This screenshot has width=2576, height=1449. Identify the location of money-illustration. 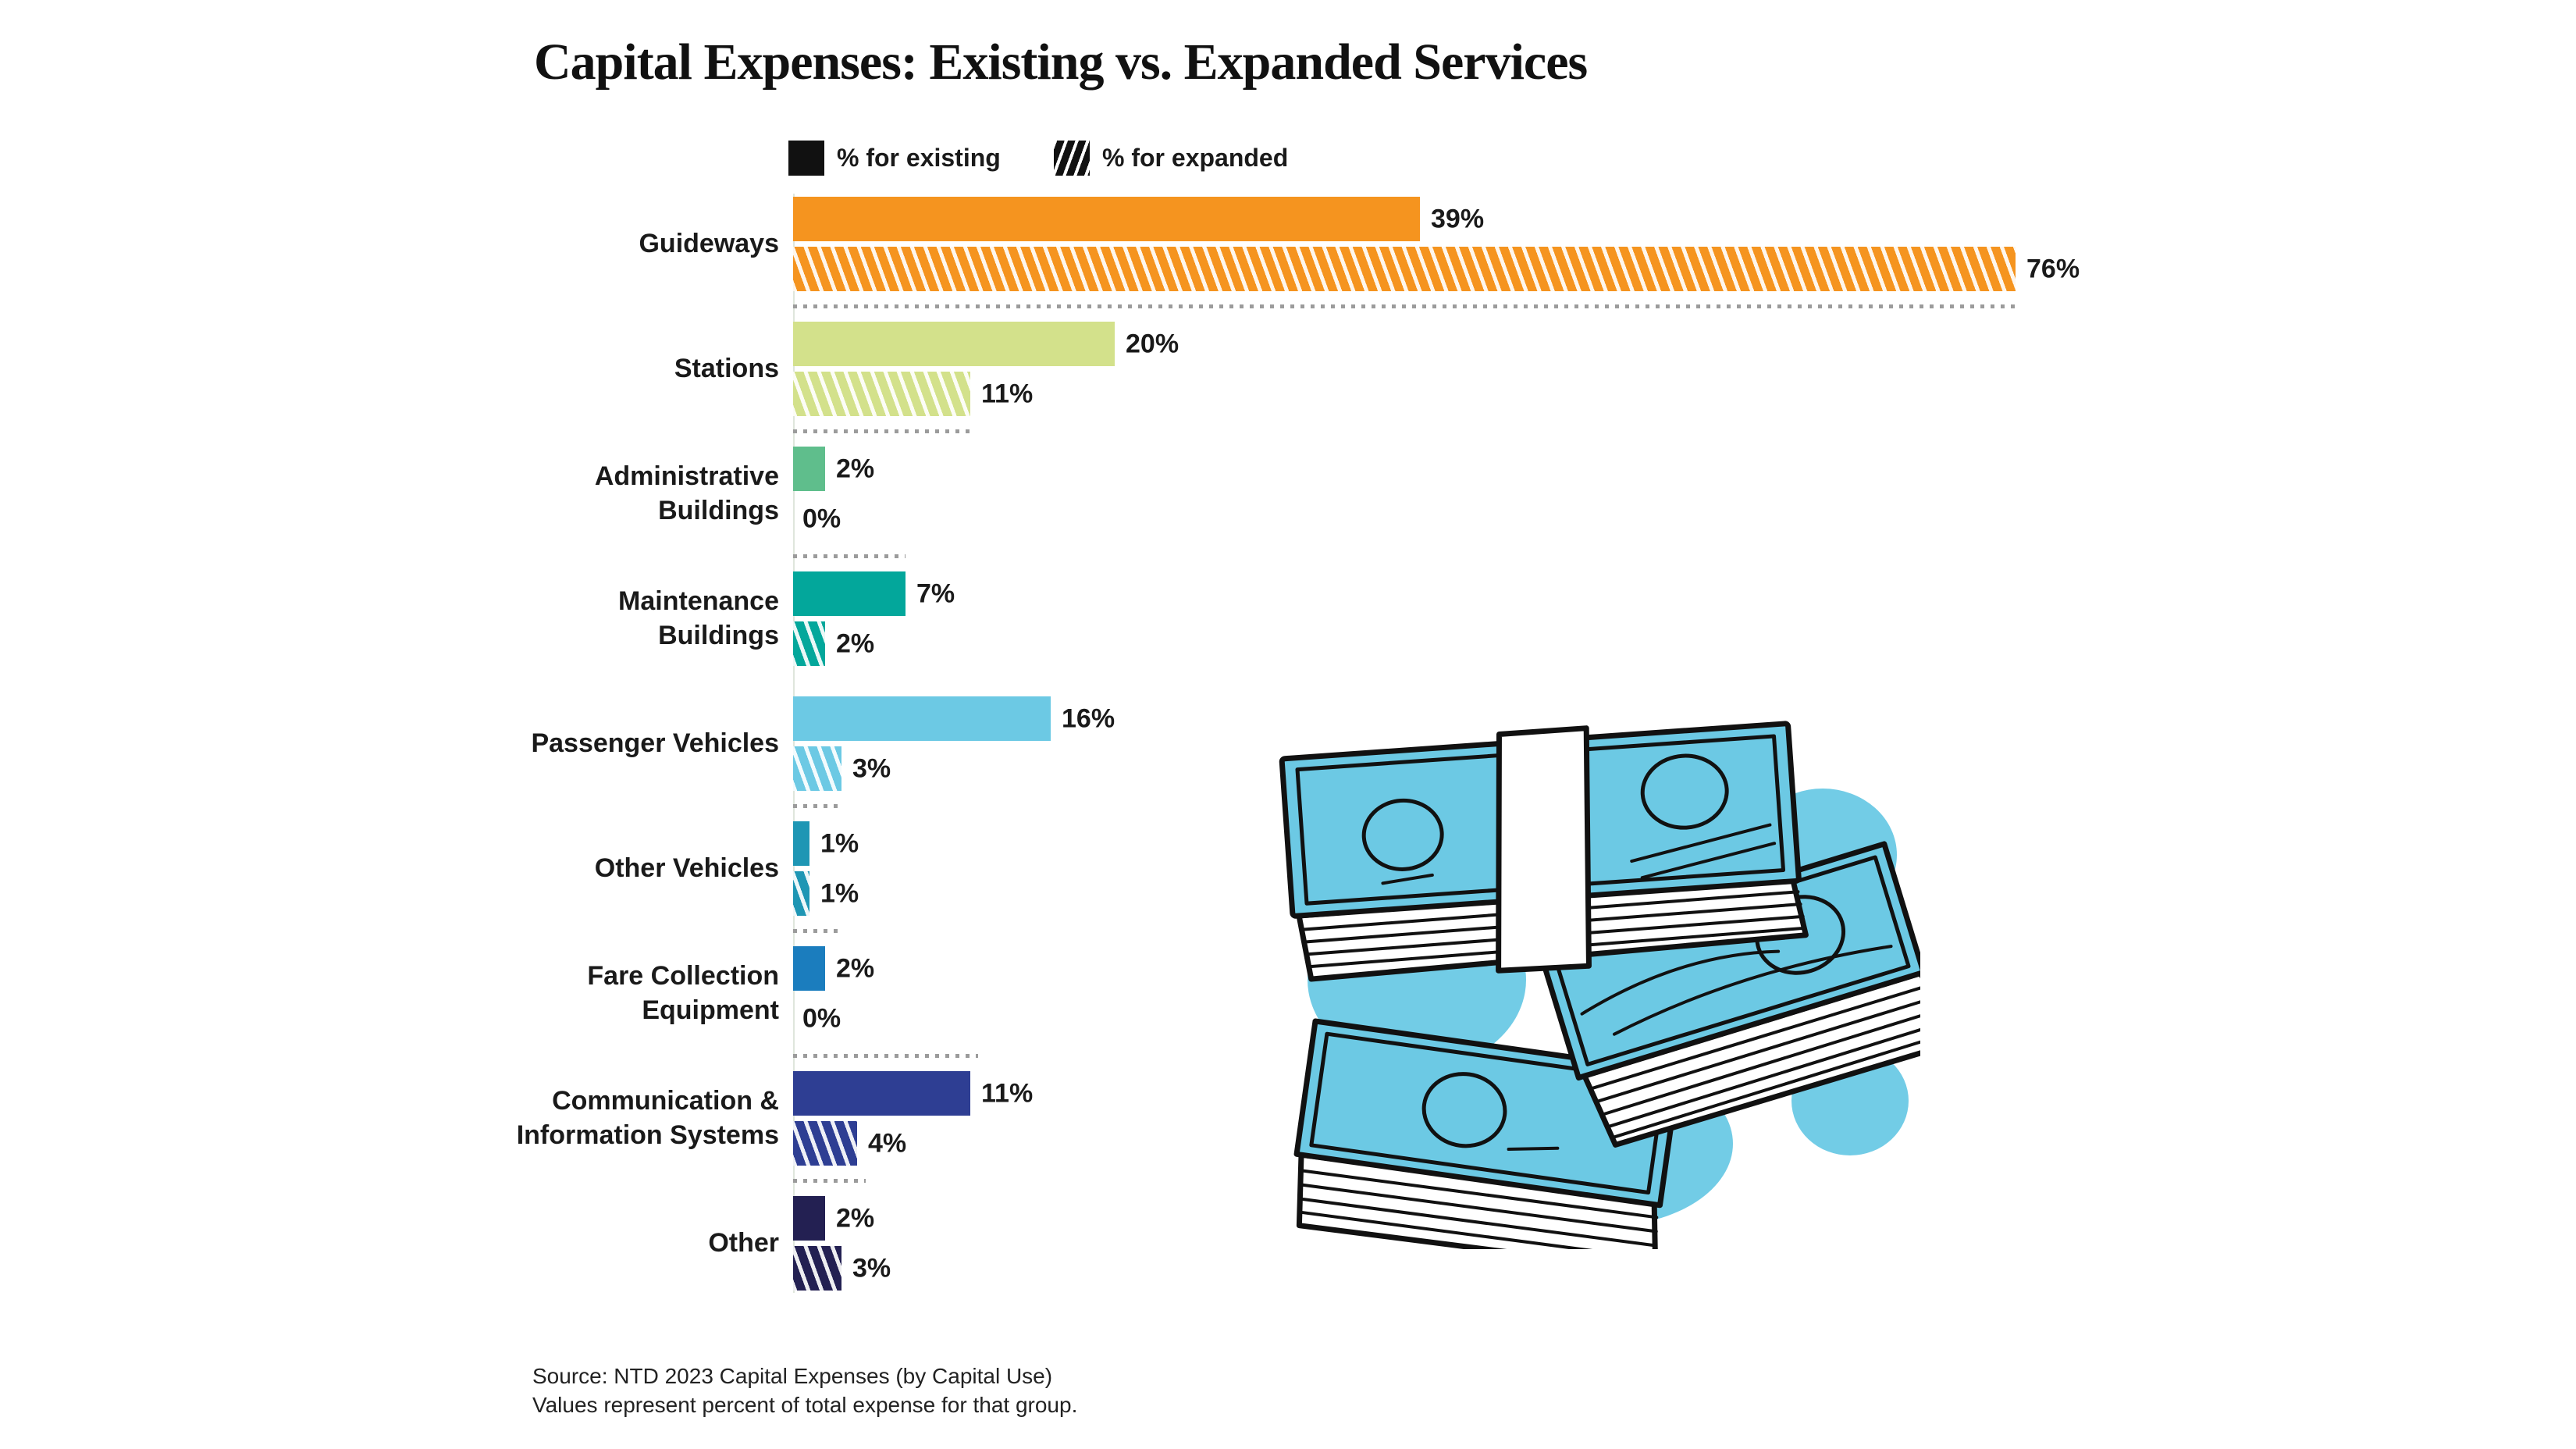
(1599, 985).